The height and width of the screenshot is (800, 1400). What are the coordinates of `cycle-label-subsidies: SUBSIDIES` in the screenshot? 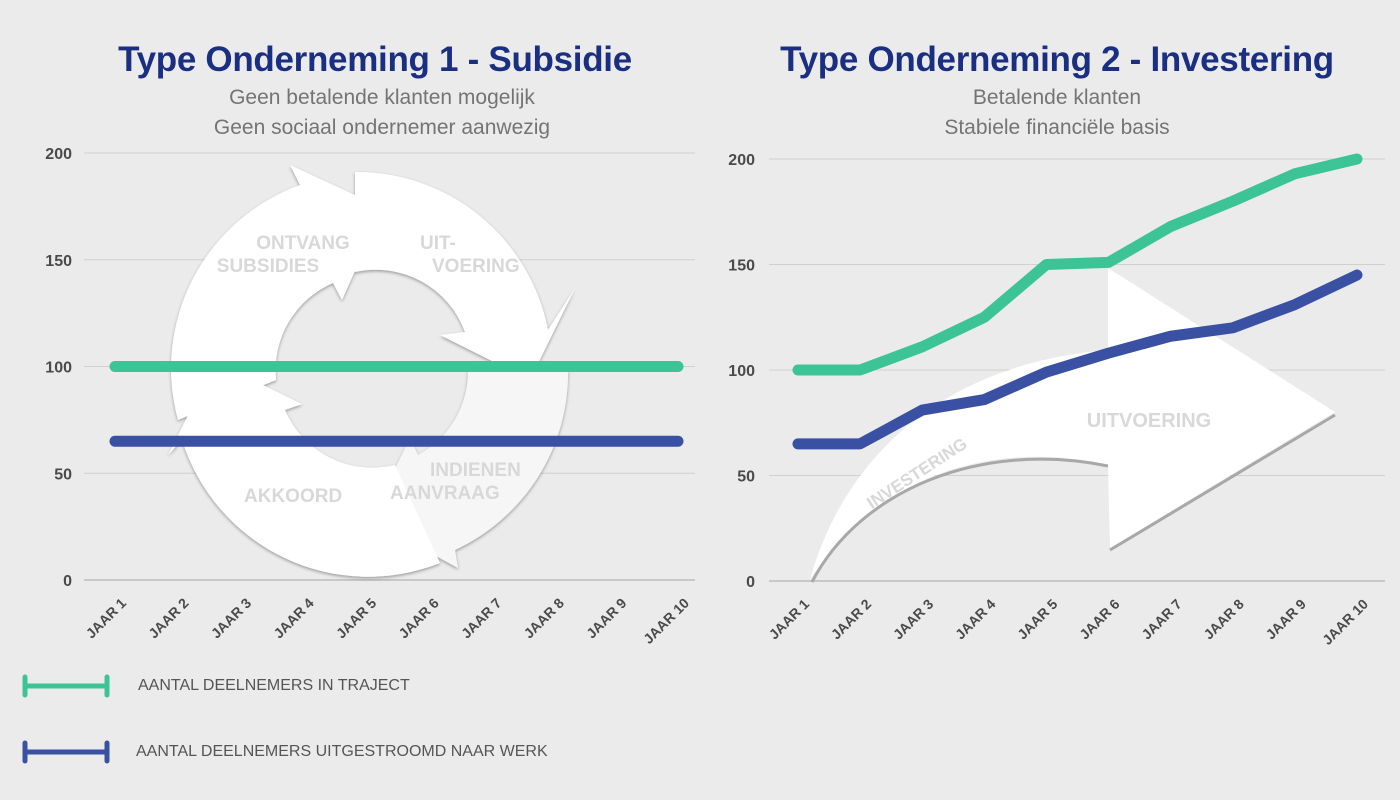 It's located at (268, 266).